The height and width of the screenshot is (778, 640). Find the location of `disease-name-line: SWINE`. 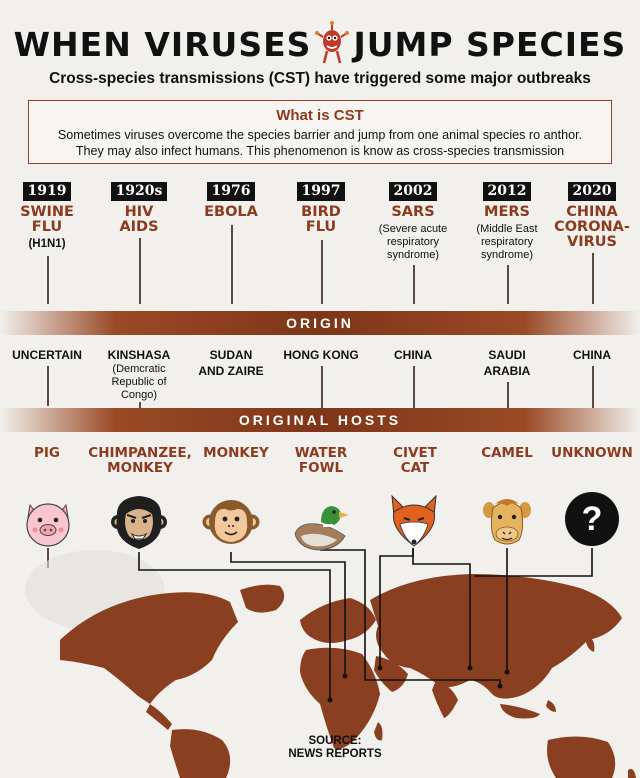

disease-name-line: SWINE is located at coordinates (47, 212).